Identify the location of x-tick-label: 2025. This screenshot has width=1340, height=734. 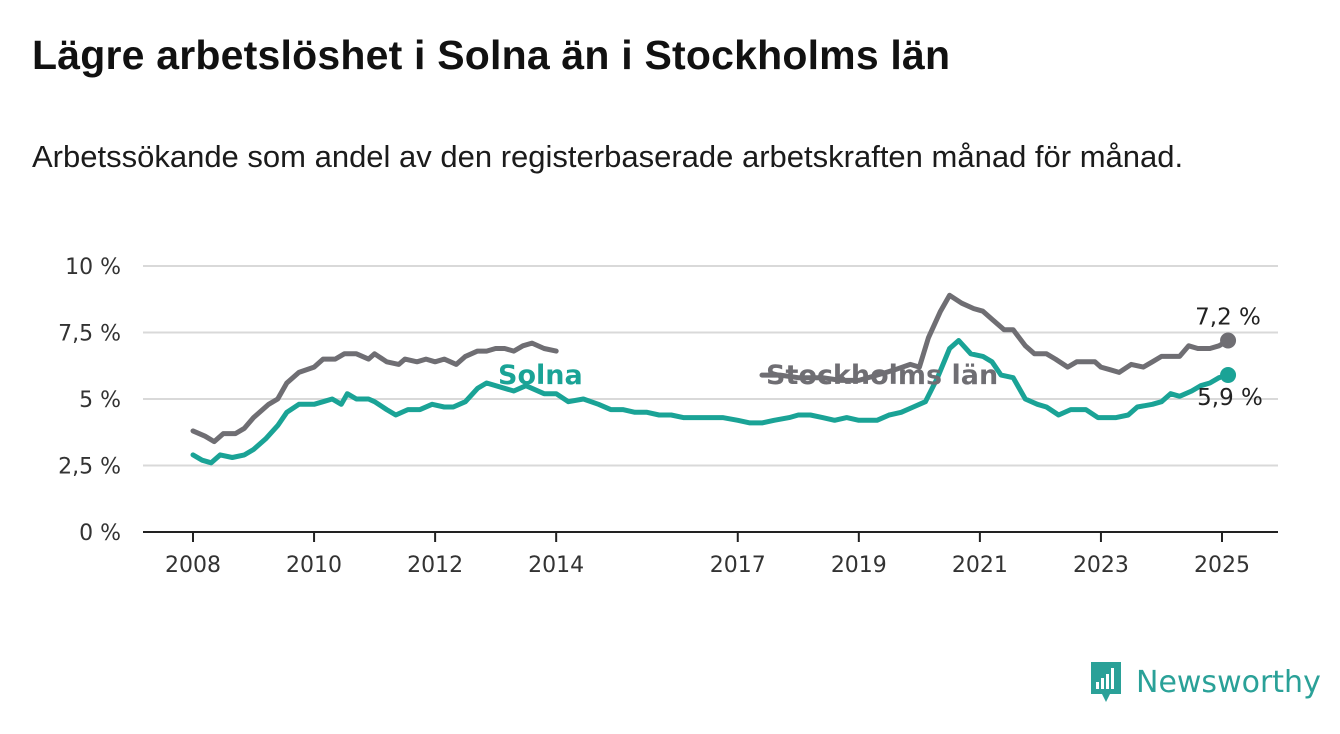
(1222, 565).